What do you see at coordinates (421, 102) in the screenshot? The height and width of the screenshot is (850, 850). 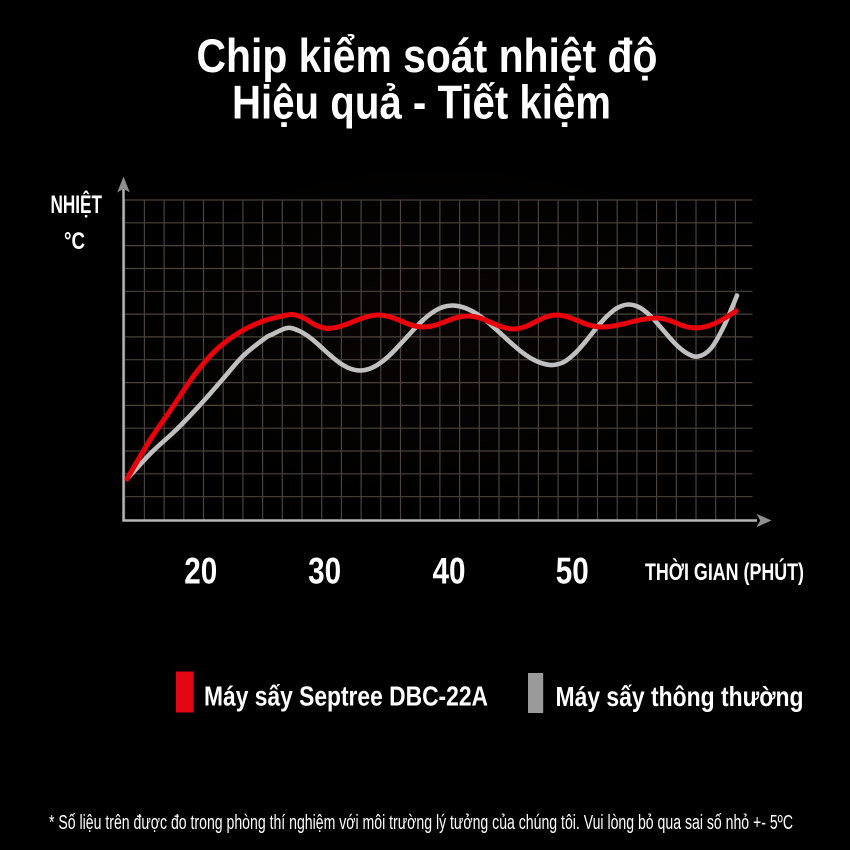 I see `svg-text: Hiệu quả - Tiết kiệm` at bounding box center [421, 102].